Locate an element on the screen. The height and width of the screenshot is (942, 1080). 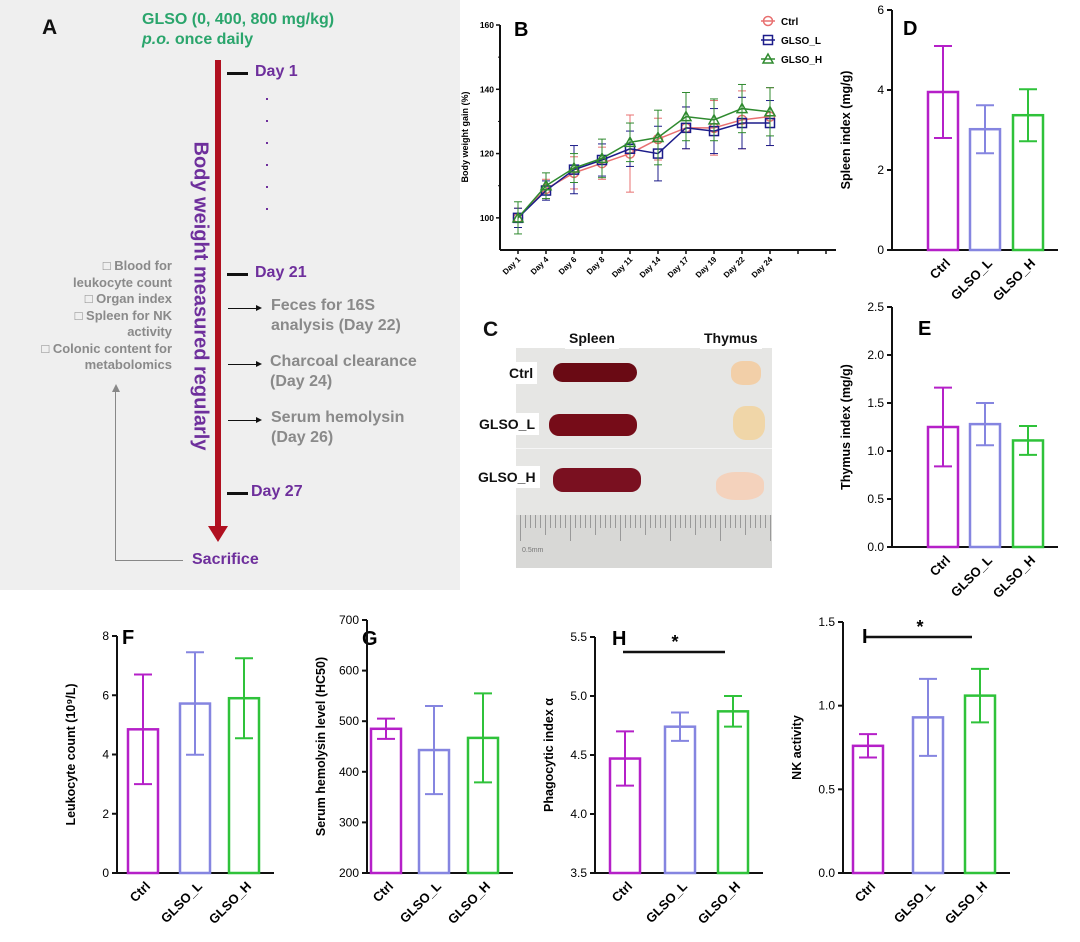
y-tick-label: 4 is located at coordinates (880, 90).